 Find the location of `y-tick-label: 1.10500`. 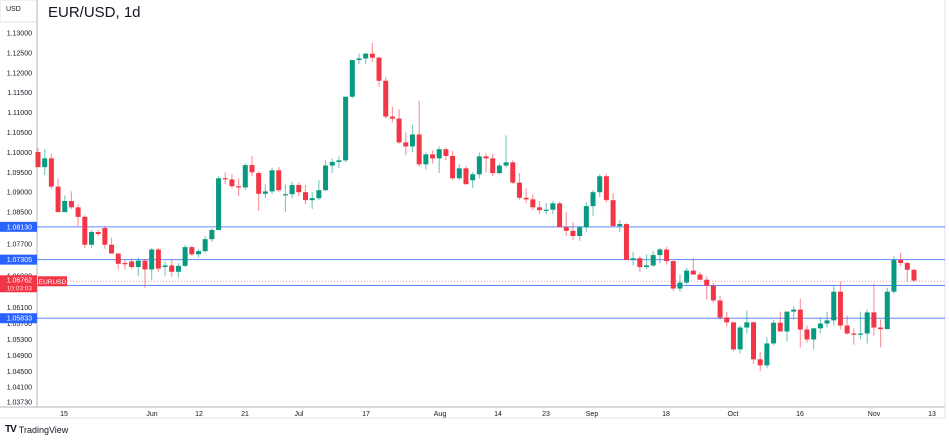

y-tick-label: 1.10500 is located at coordinates (19, 133).